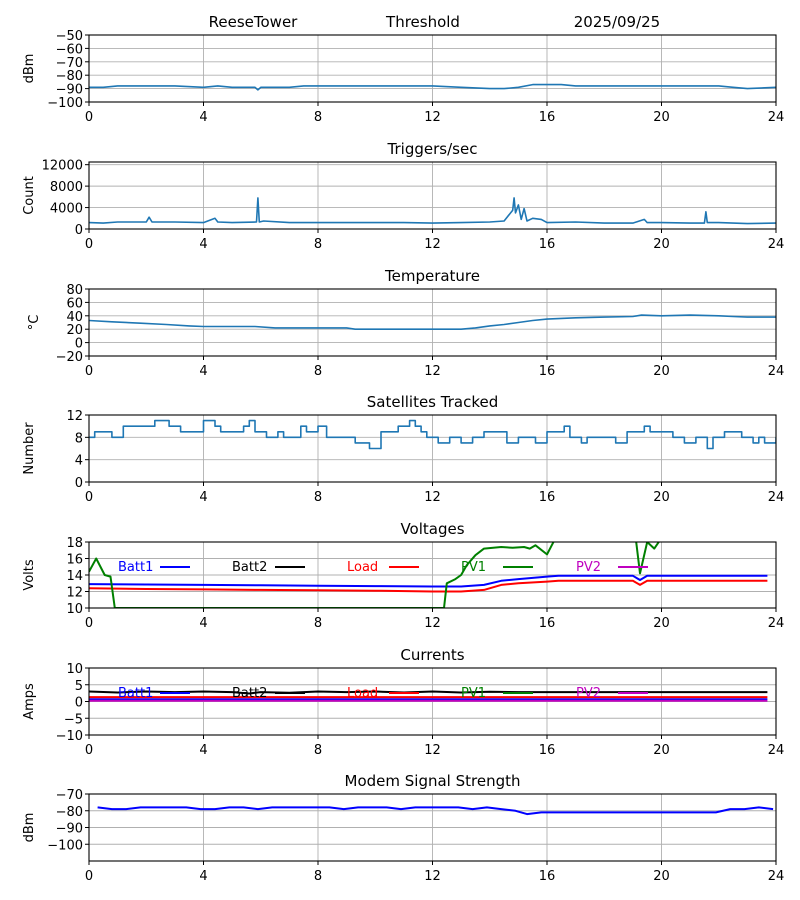  What do you see at coordinates (422, 22) in the screenshot?
I see `header-mode: Threshold` at bounding box center [422, 22].